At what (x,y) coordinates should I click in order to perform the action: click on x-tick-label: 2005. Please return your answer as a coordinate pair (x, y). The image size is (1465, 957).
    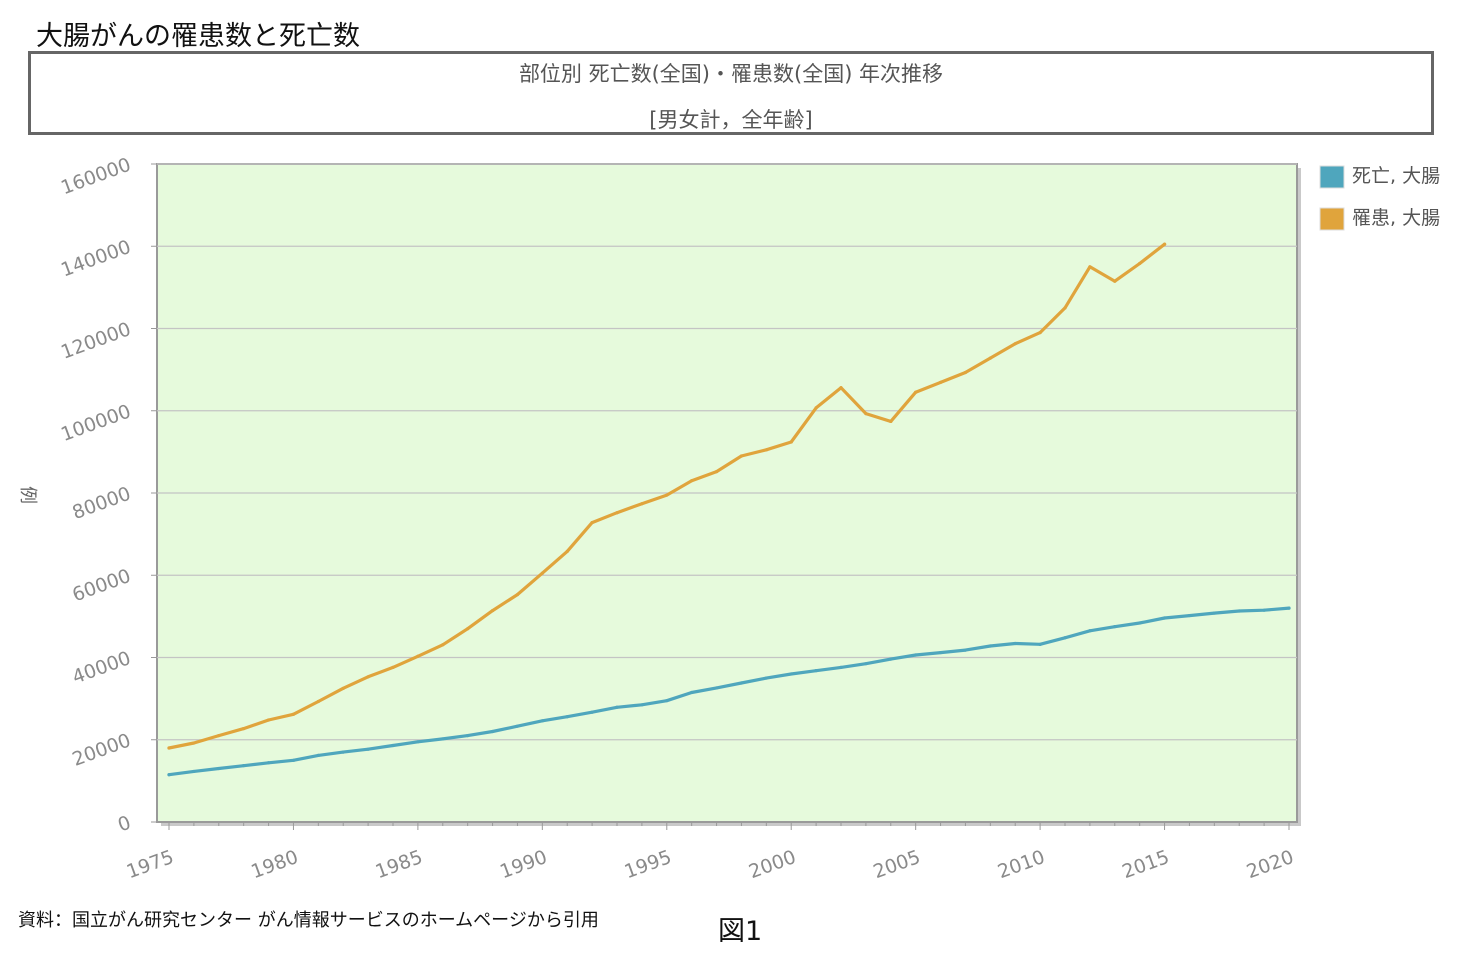
    Looking at the image, I should click on (896, 864).